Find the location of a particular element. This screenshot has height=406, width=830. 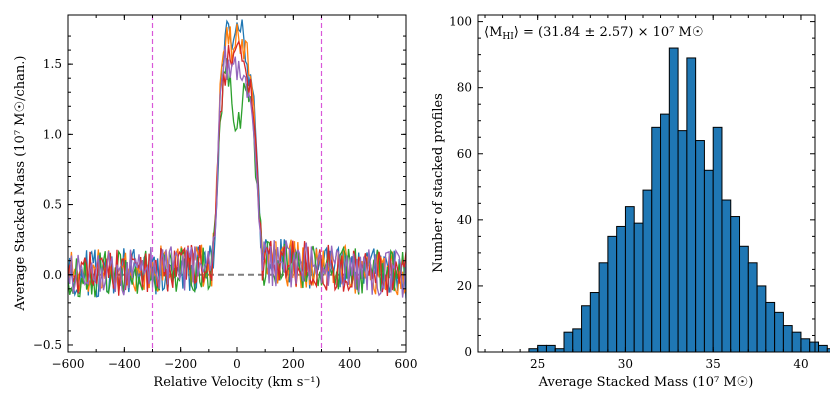

hist-y-tick-label: 80 is located at coordinates (464, 88).